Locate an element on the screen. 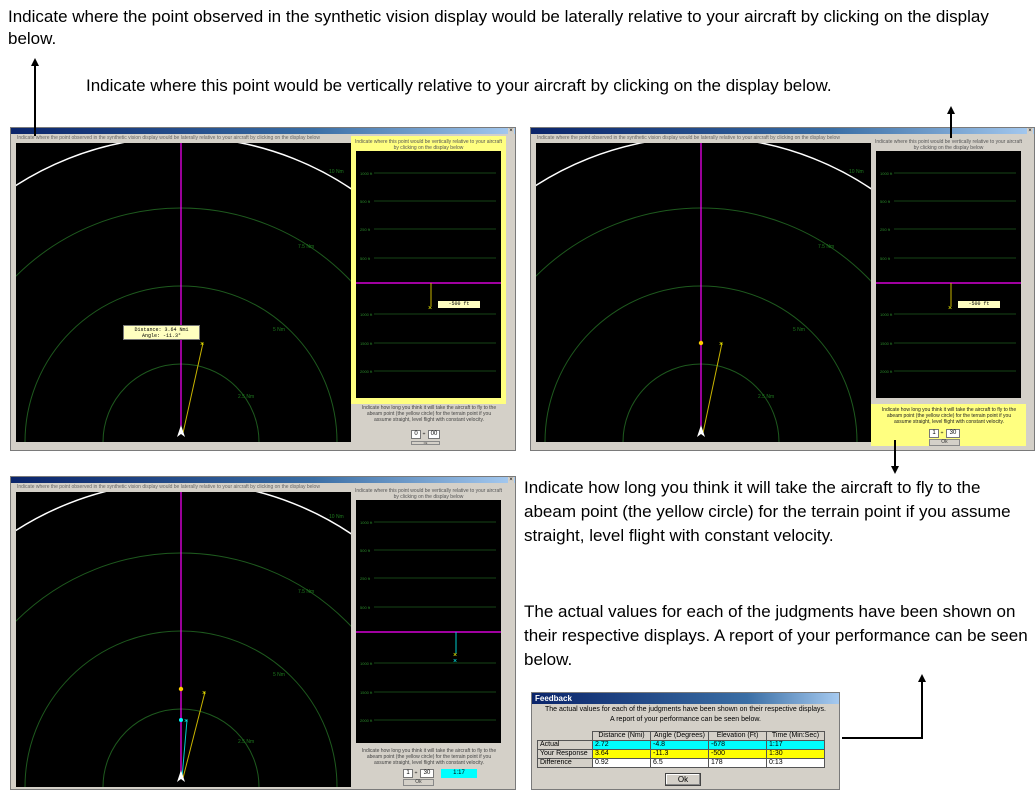 Image resolution: width=1035 pixels, height=800 pixels. table-row: Actual 2.72 -4.8 -678 1:17 is located at coordinates (681, 745).